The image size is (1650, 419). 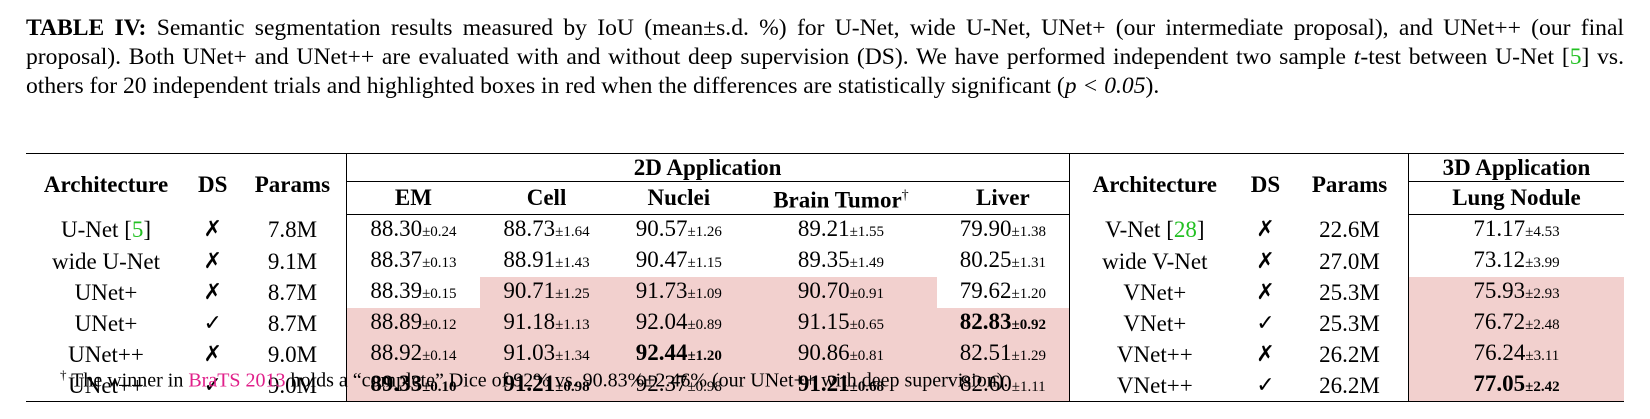 What do you see at coordinates (1265, 323) in the screenshot?
I see `ds3d-mark: ✓` at bounding box center [1265, 323].